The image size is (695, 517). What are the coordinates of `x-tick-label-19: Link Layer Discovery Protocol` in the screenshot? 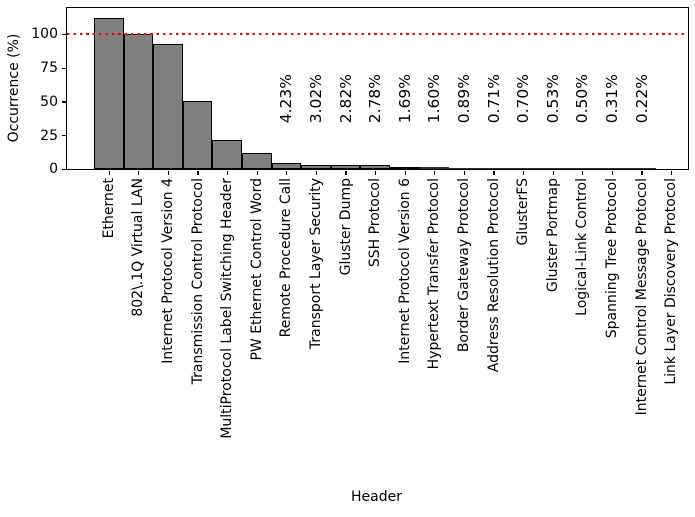 It's located at (671, 281).